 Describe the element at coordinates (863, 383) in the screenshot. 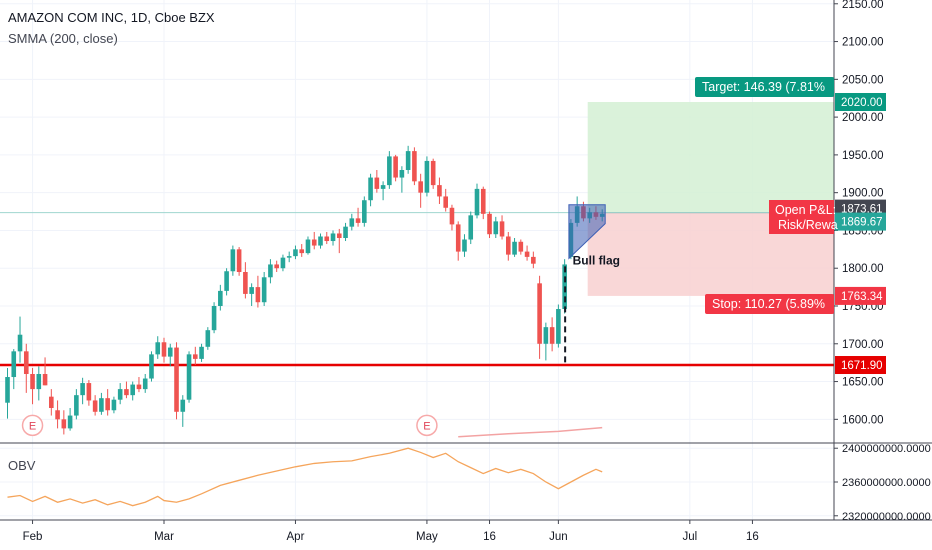

I see `price-tick-label: 1650.00` at that location.